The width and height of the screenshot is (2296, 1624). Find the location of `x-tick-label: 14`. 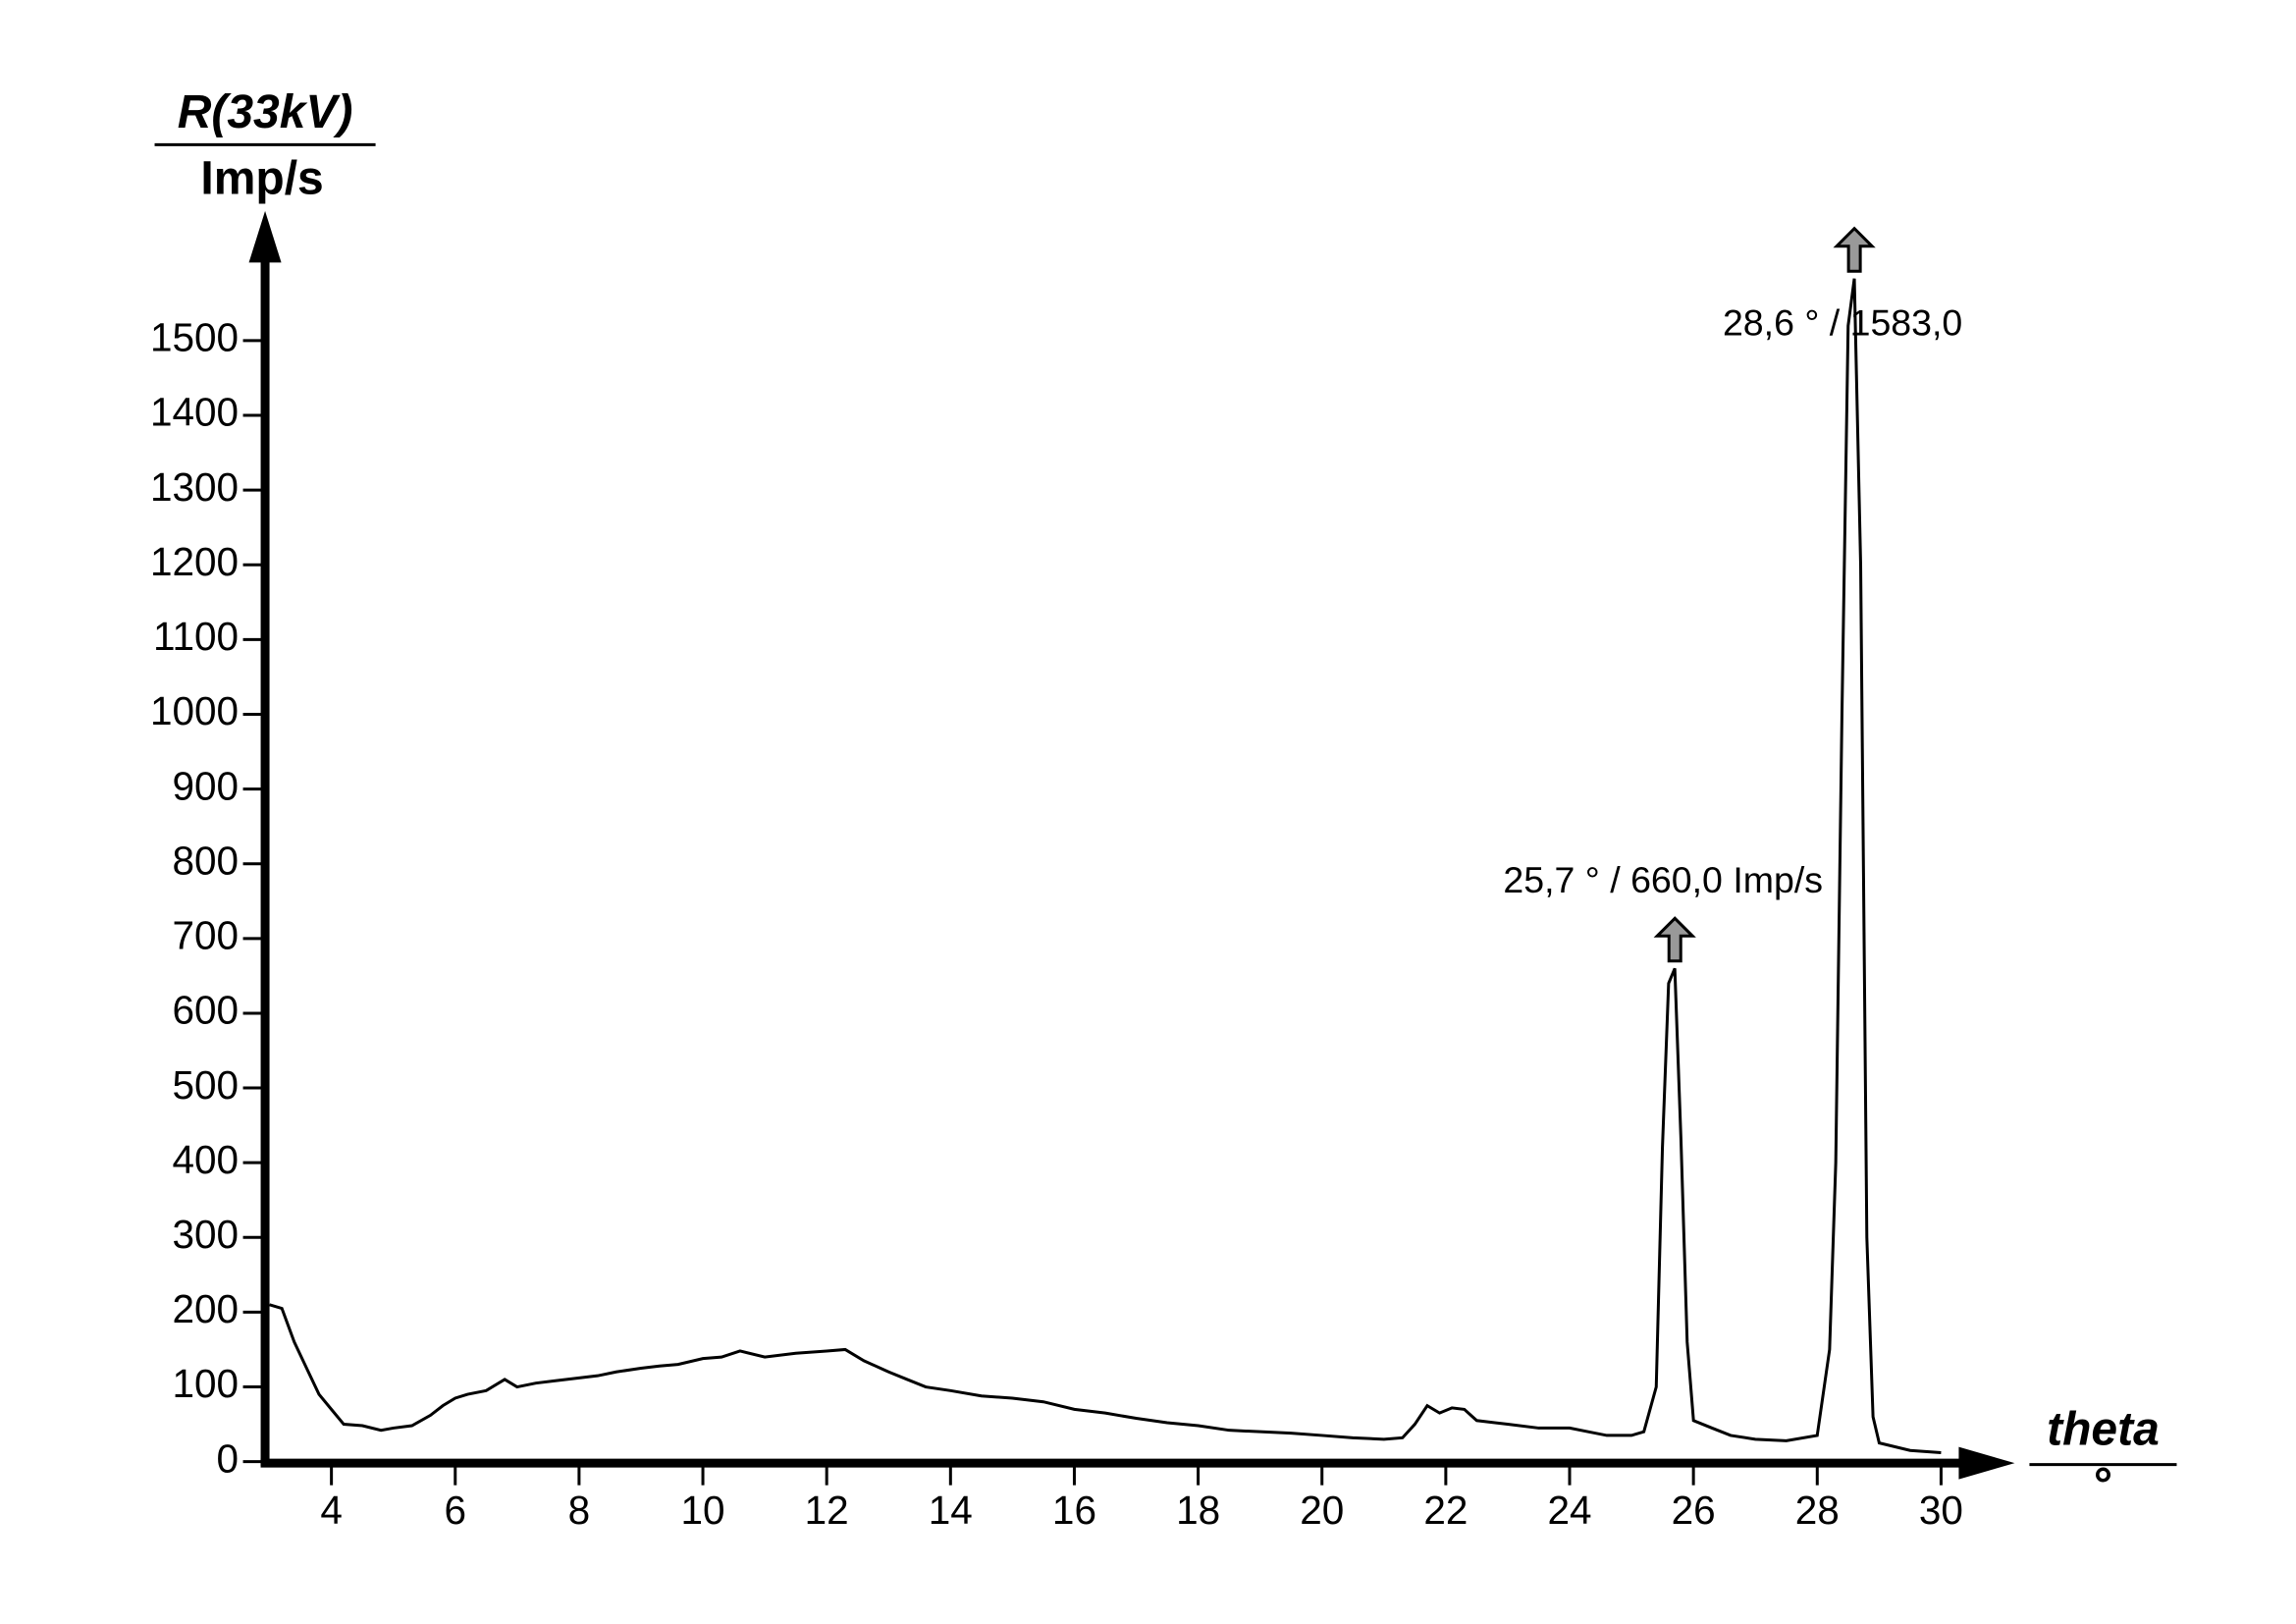

x-tick-label: 14 is located at coordinates (951, 1510).